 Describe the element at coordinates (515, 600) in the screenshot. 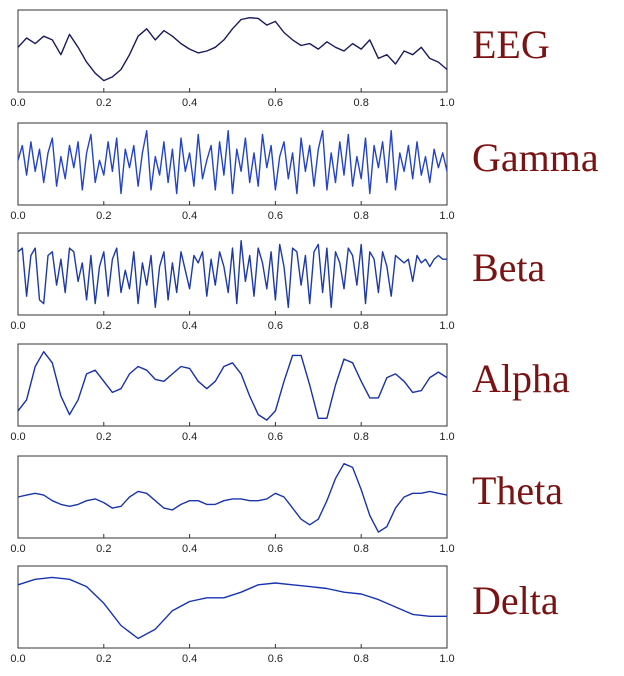

I see `signal-name: Delta` at that location.